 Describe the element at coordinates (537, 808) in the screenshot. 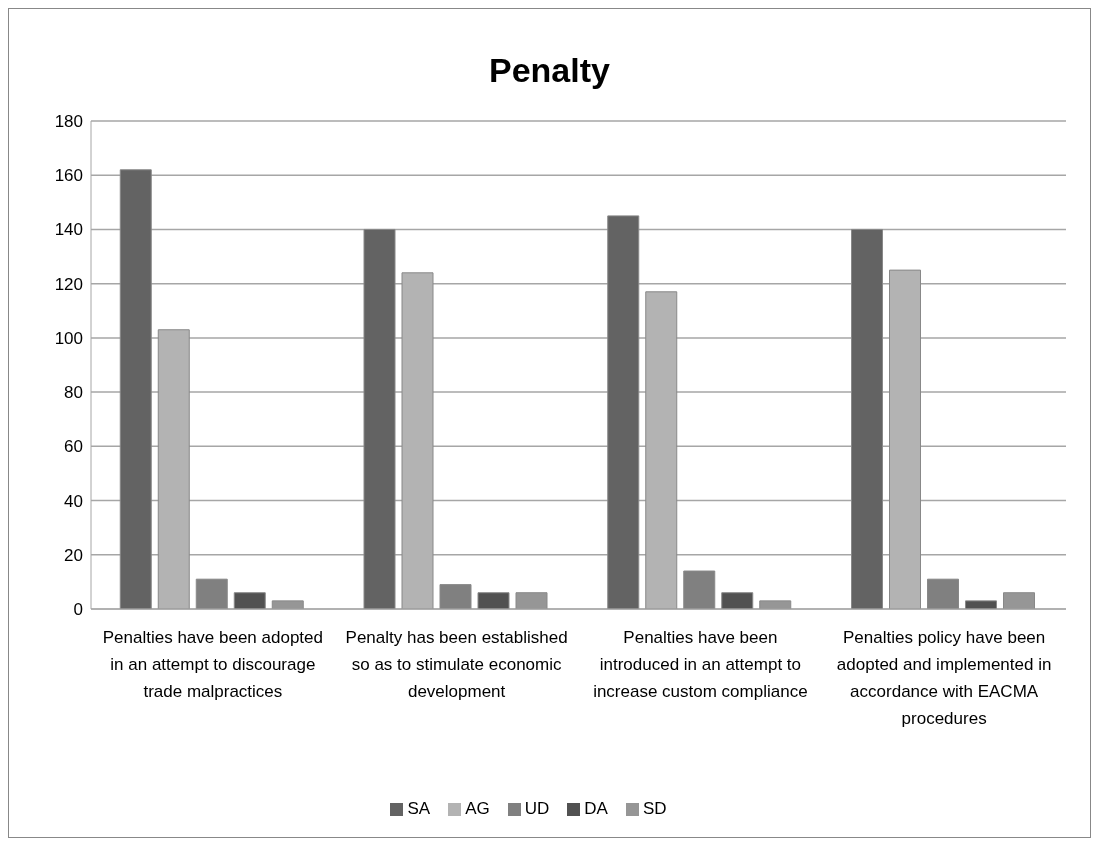

I see `legend-label: UD` at that location.